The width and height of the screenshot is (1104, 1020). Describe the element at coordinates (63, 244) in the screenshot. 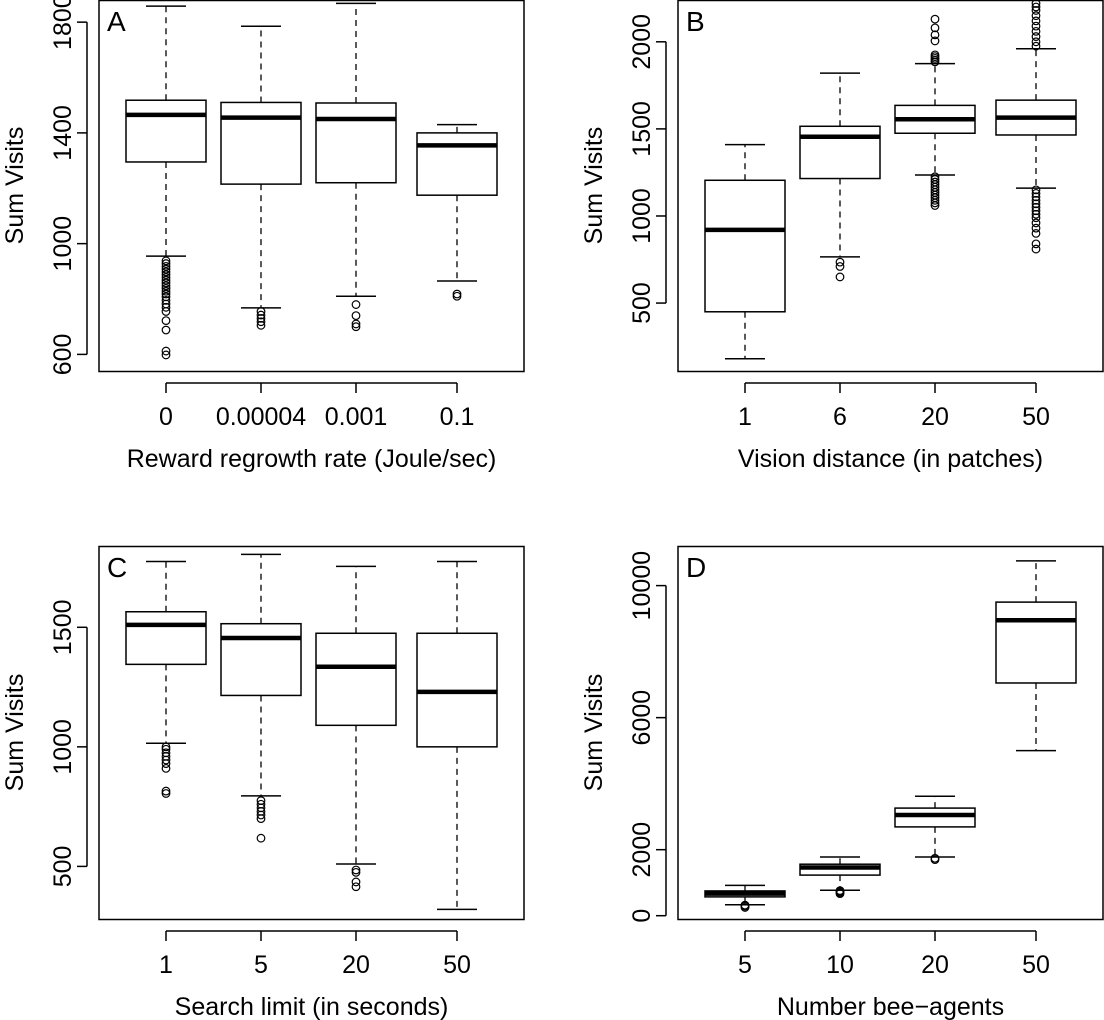

I see `y-tick-label: 1000` at that location.